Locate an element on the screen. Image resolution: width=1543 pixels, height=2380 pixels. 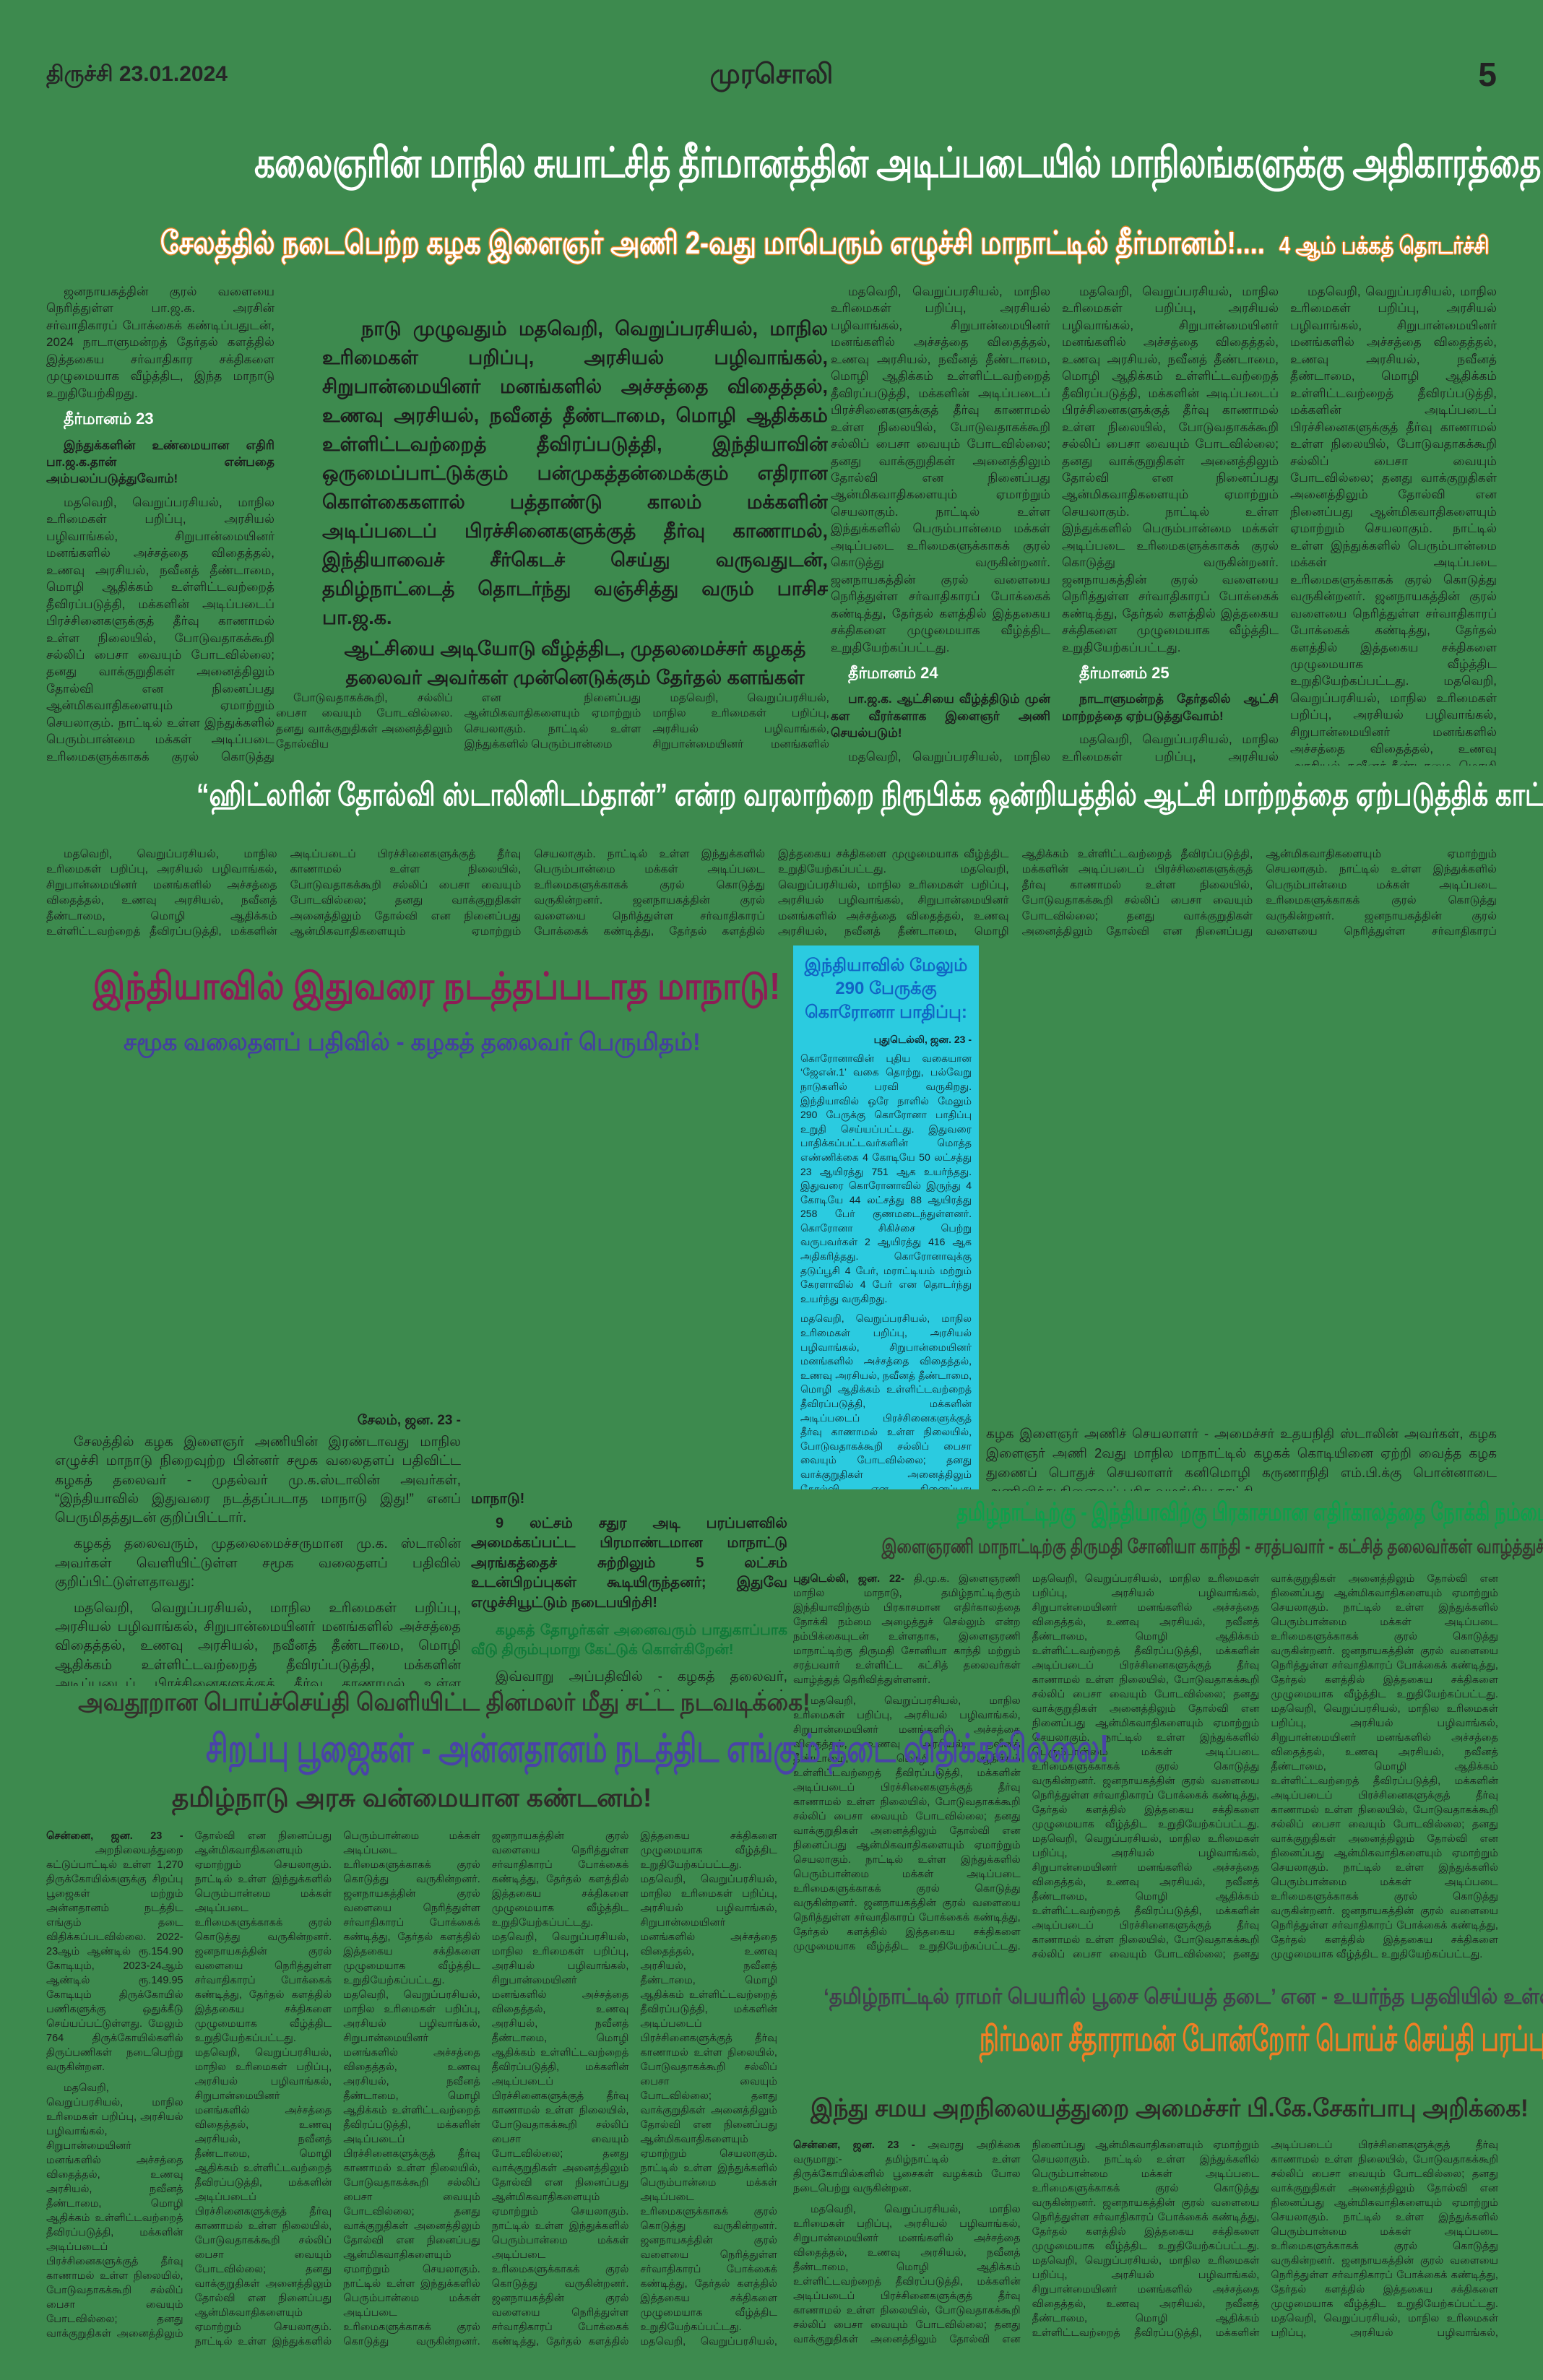
resolution-25-label: தீர்மானம் 25 is located at coordinates (1124, 672).